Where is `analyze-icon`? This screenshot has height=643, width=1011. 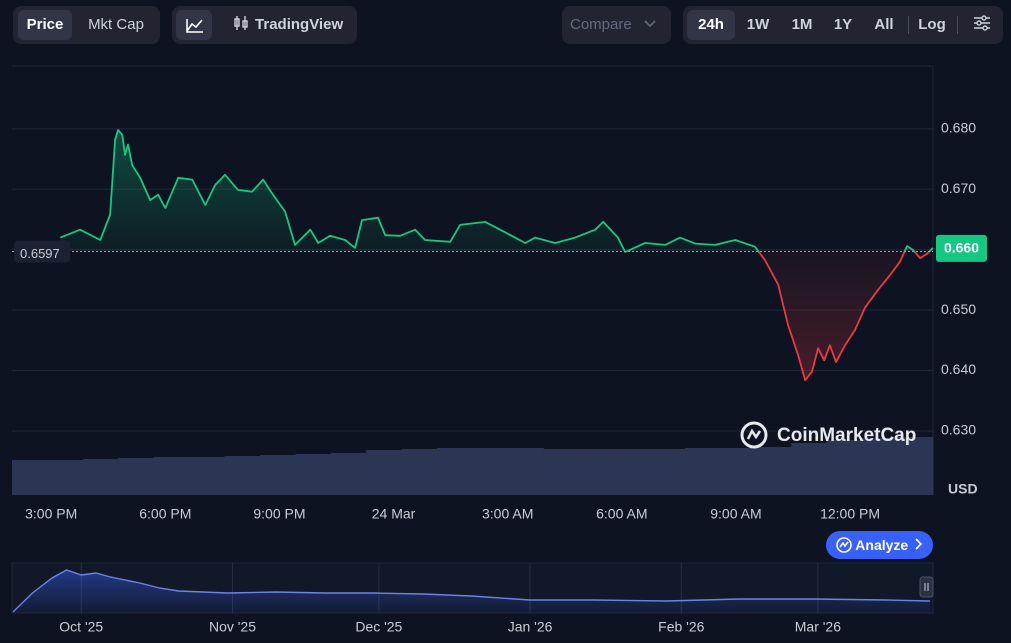
analyze-icon is located at coordinates (844, 545).